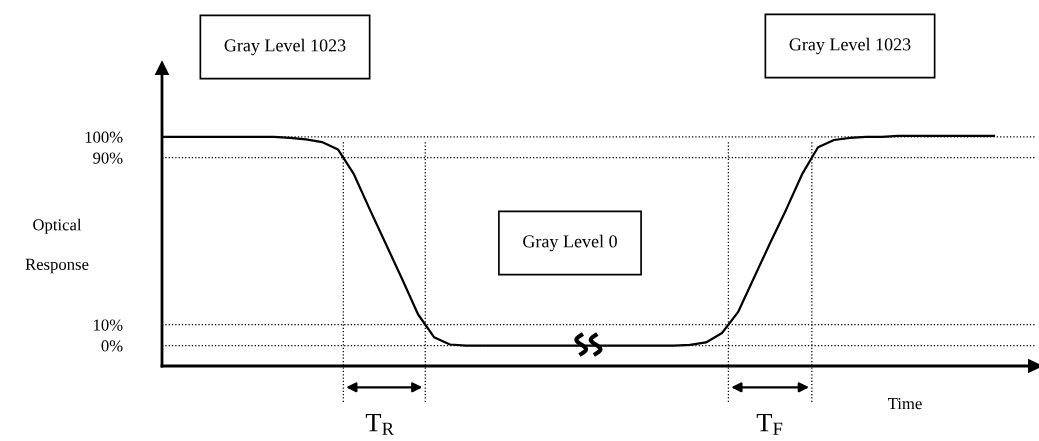 The image size is (1039, 441). Describe the element at coordinates (379, 424) in the screenshot. I see `text: T$_{R}$` at that location.